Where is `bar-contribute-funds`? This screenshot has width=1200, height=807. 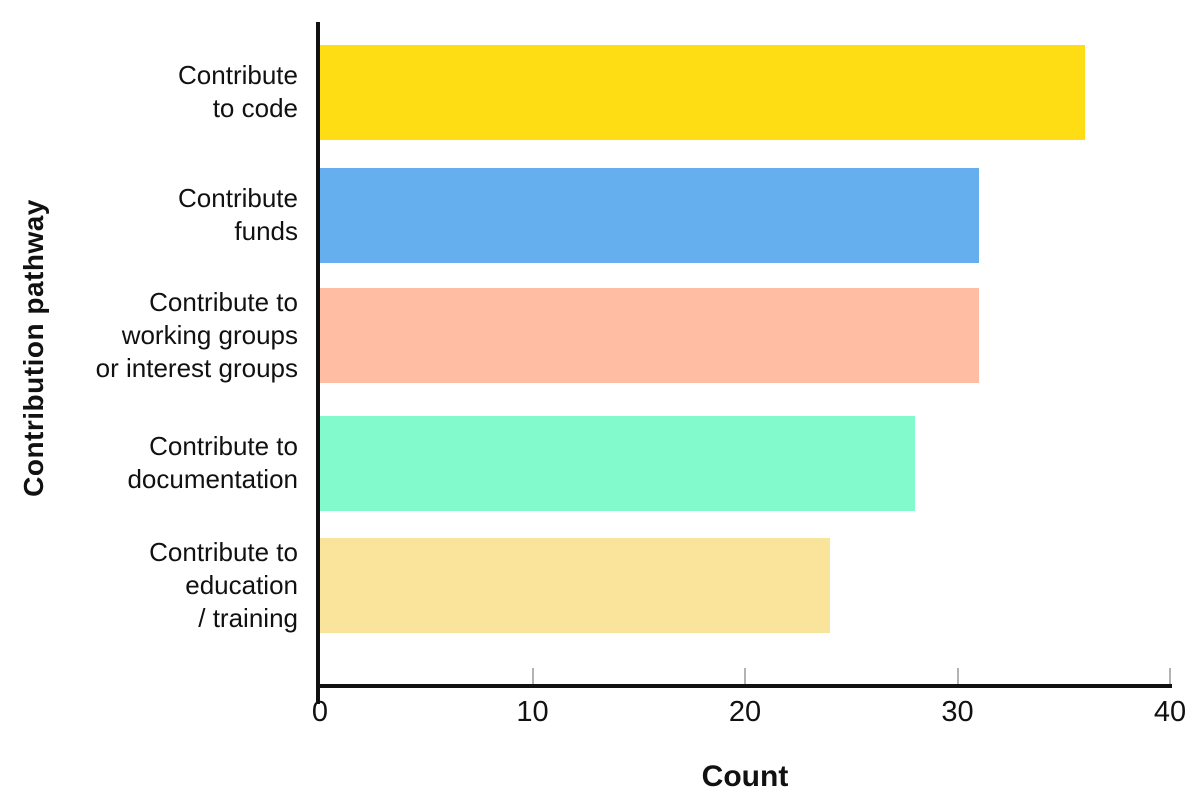 bar-contribute-funds is located at coordinates (649, 215).